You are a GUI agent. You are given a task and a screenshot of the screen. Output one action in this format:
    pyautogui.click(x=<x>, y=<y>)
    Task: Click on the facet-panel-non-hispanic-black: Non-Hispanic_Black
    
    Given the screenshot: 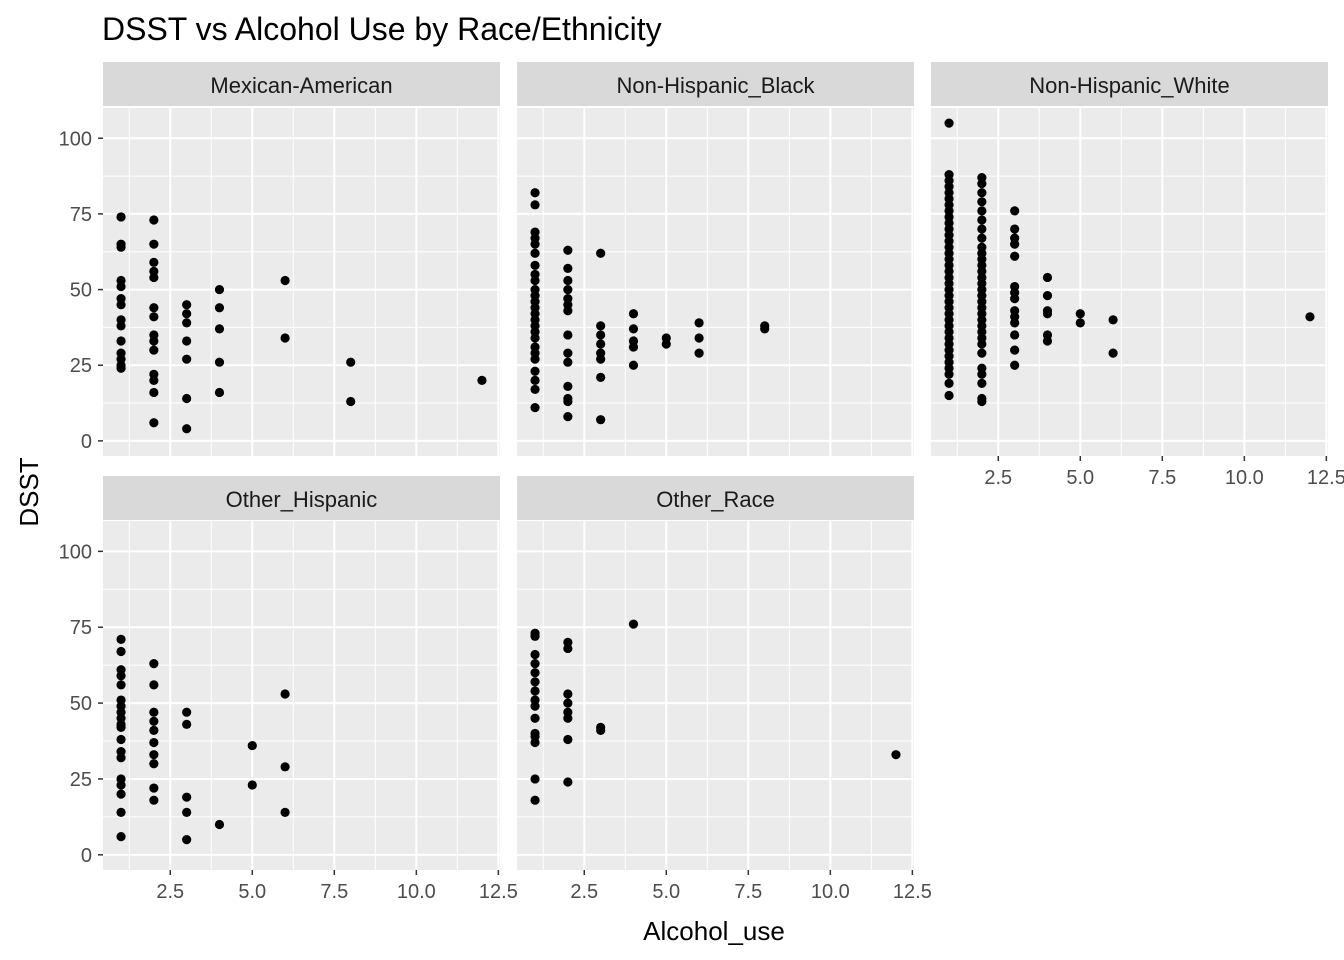 What is the action you would take?
    pyautogui.click(x=715, y=259)
    